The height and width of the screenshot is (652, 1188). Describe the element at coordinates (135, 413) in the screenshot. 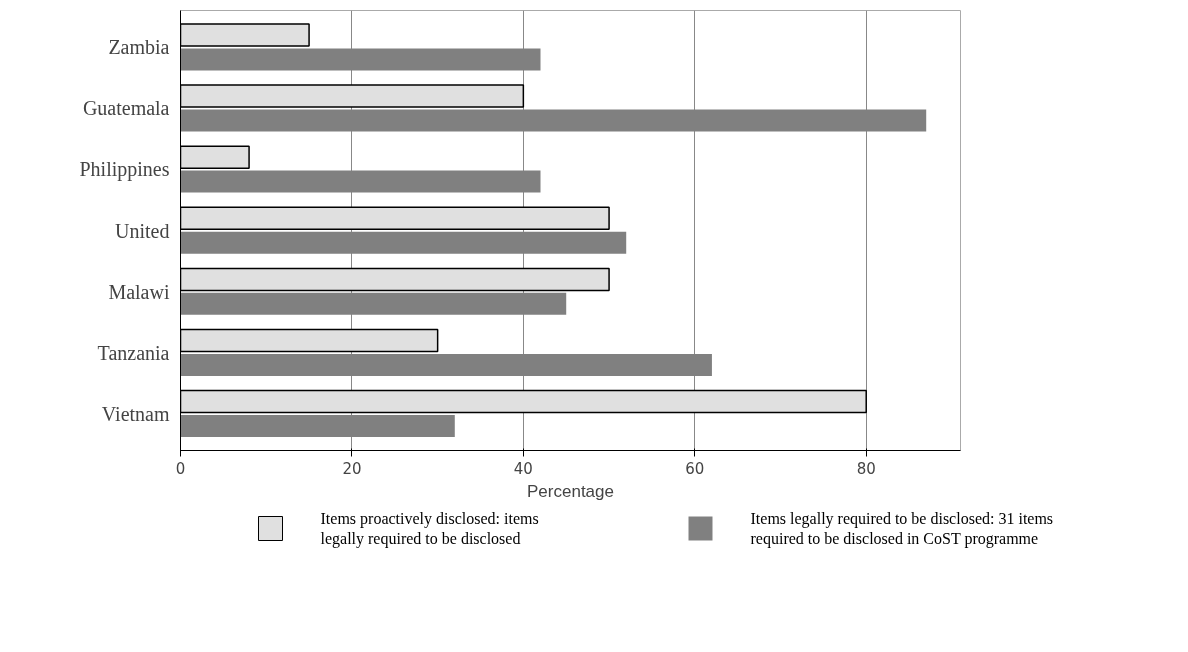

I see `y-tick-label: Vietnam` at that location.